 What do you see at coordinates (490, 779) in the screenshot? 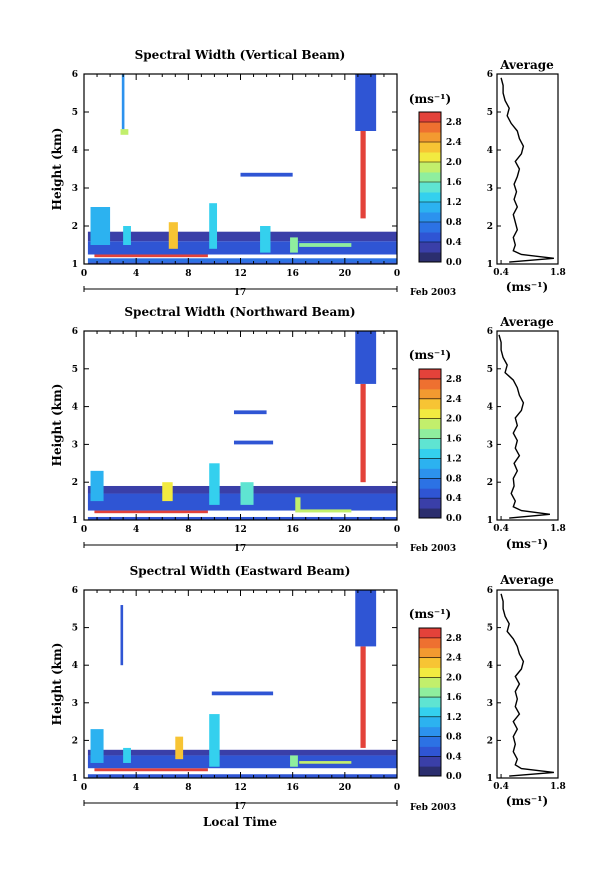
I see `average-y-tick-label: 1` at bounding box center [490, 779].